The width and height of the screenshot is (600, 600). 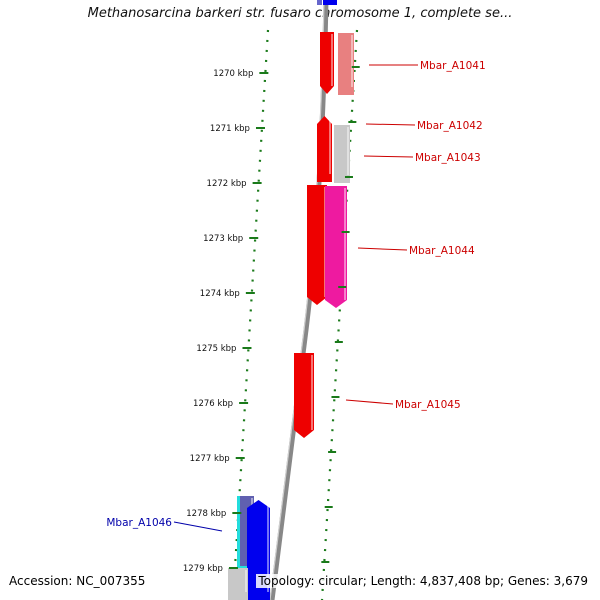 I want to click on gene-mbar-a1042-shine, so click(x=330, y=146).